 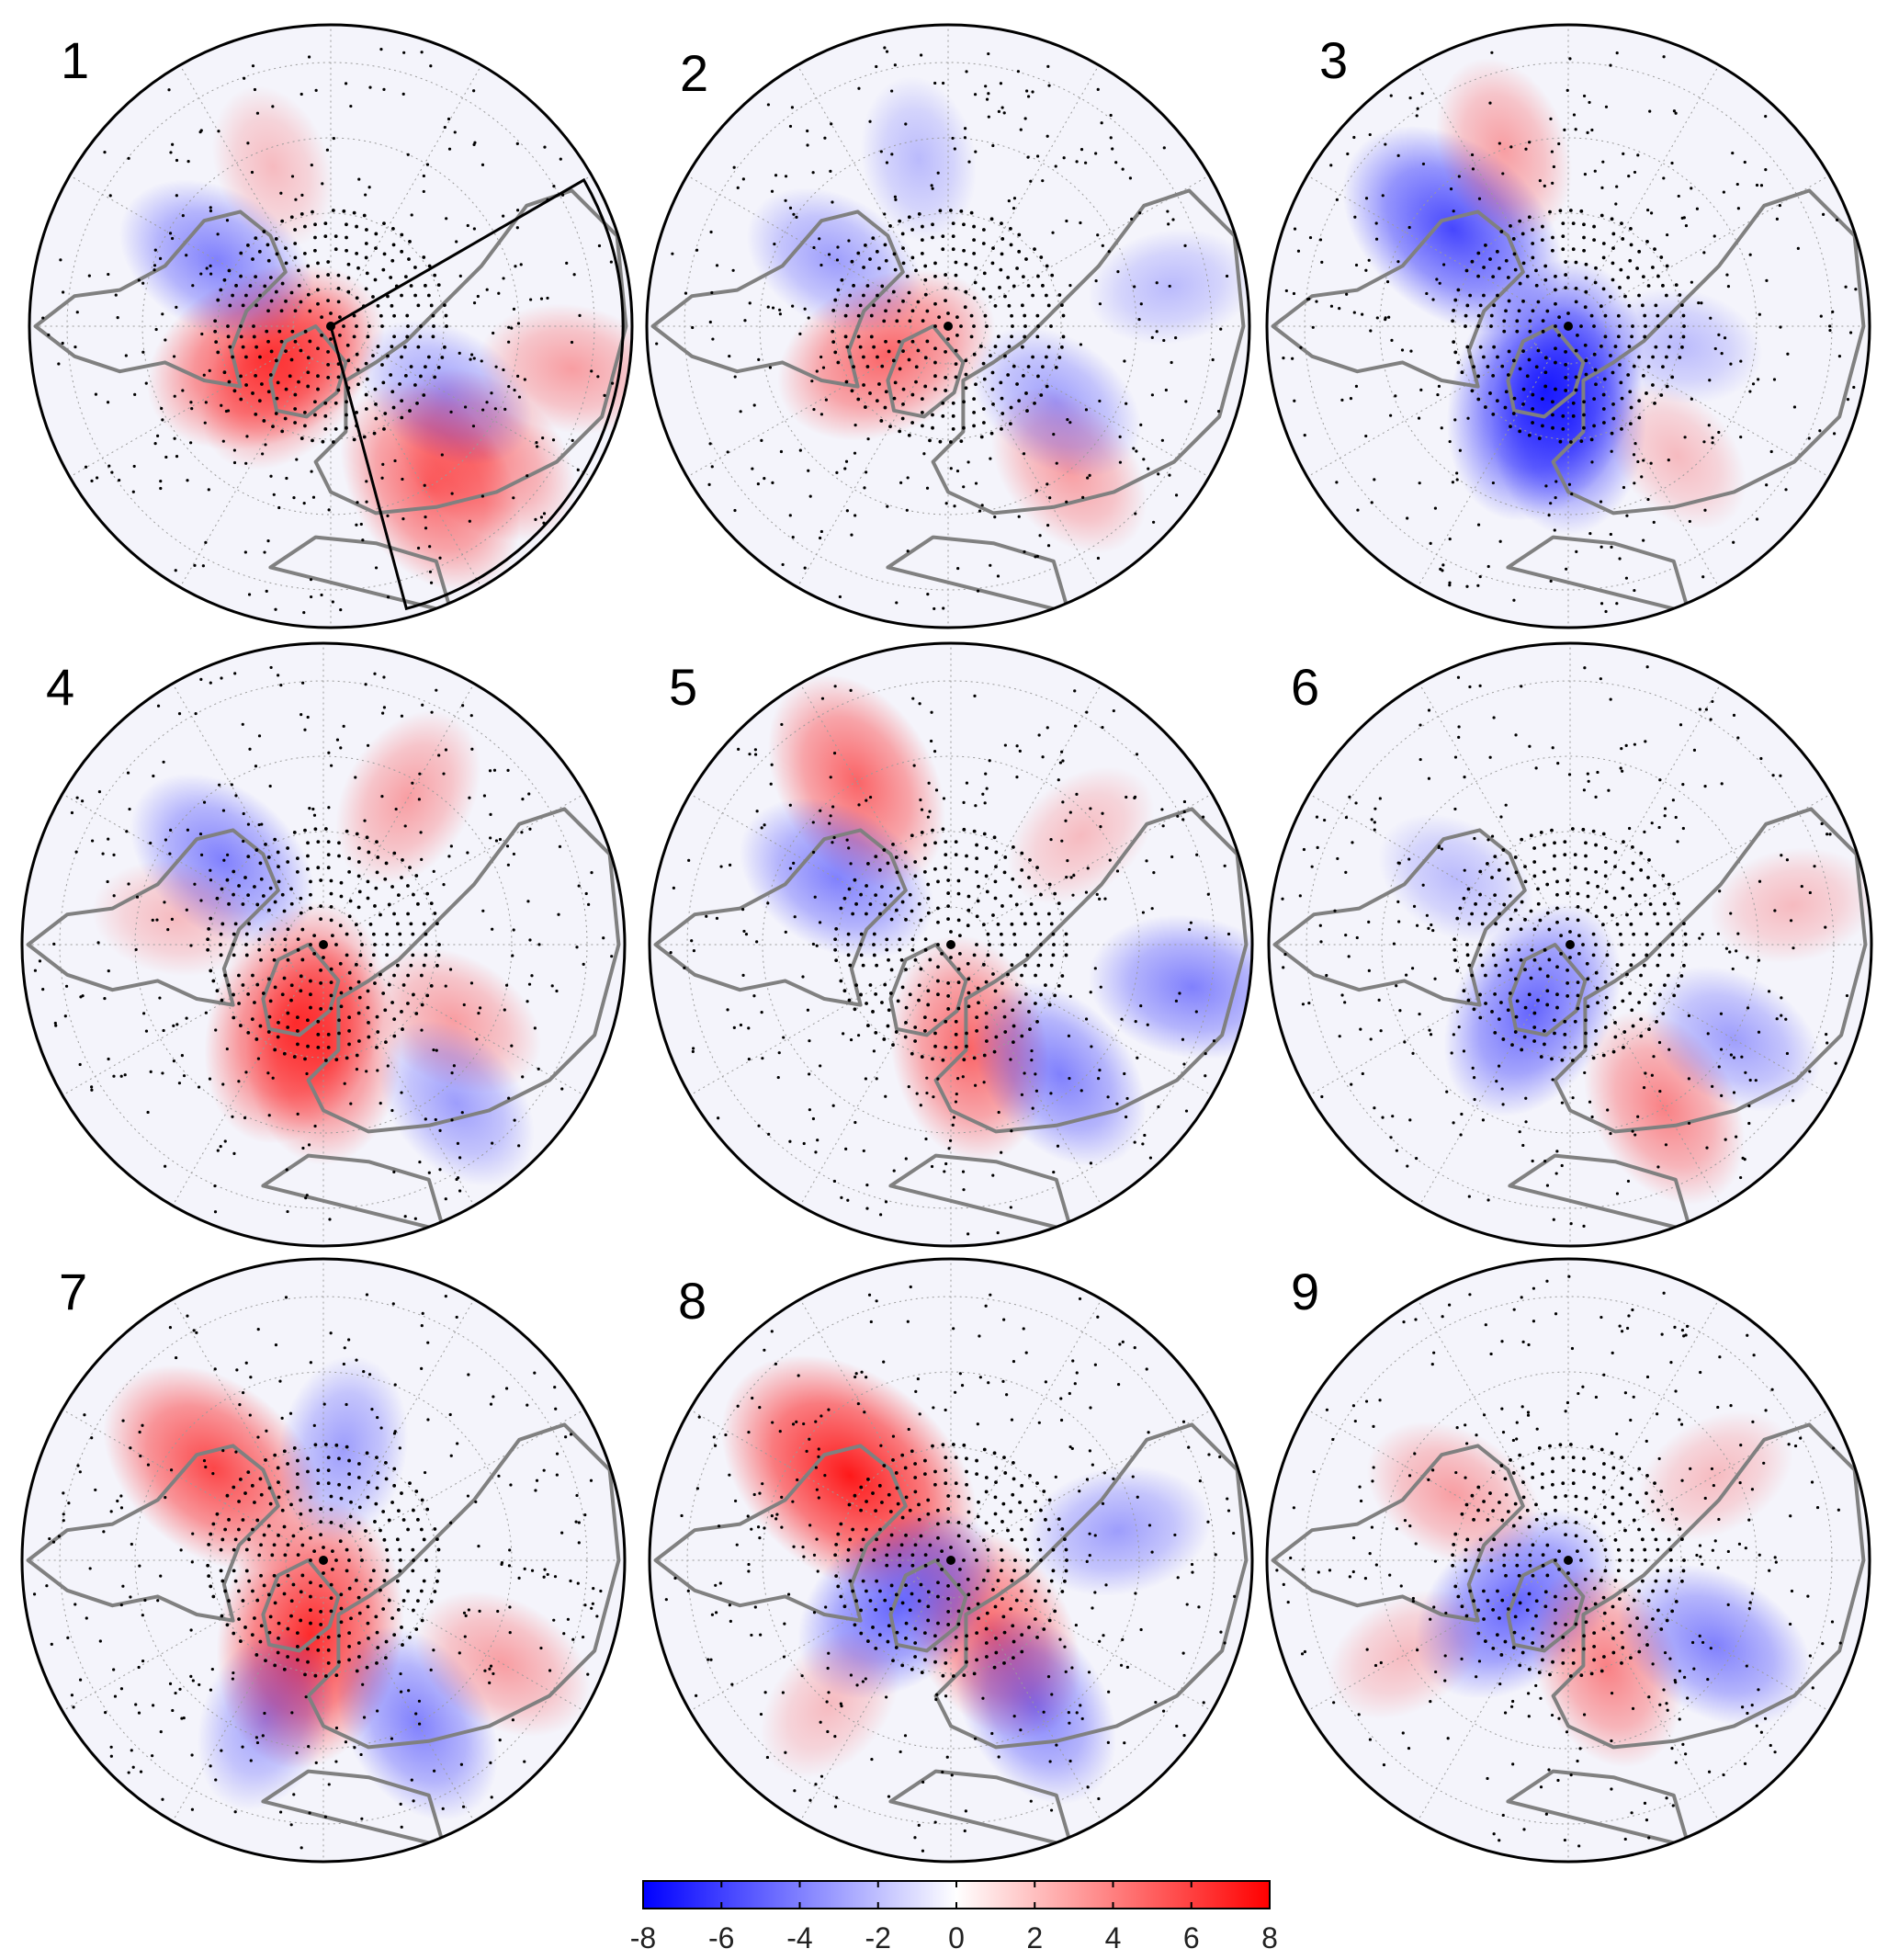 What do you see at coordinates (643, 1937) in the screenshot?
I see `colorbar-tick-label: -8` at bounding box center [643, 1937].